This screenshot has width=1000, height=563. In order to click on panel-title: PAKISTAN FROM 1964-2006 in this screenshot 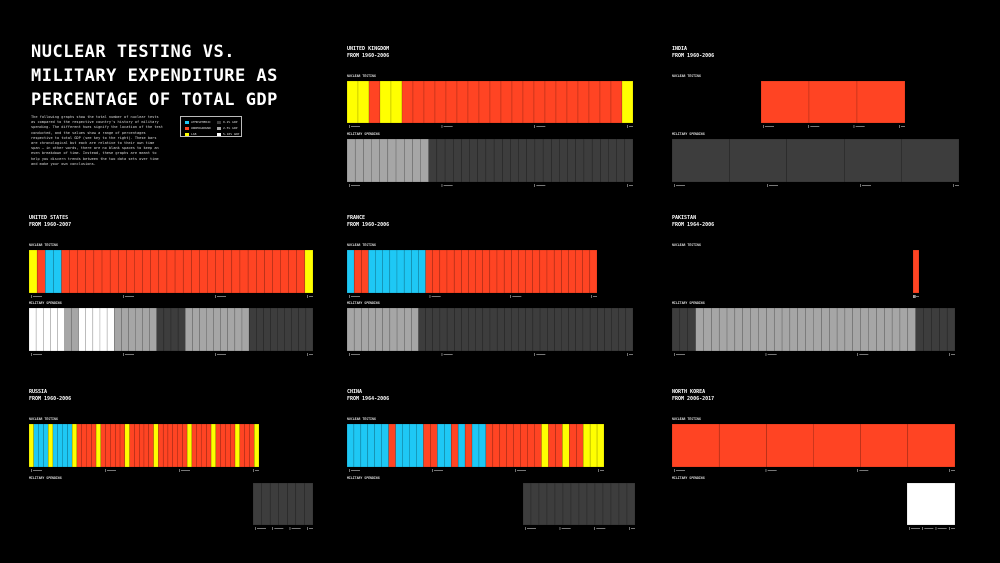, I will do `click(693, 222)`.